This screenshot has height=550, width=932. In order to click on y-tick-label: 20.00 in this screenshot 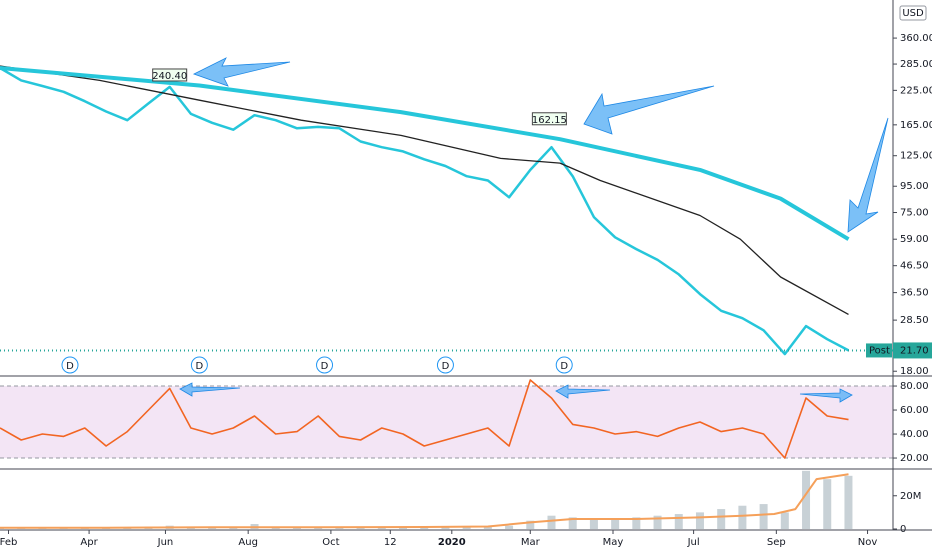, I will do `click(914, 458)`.